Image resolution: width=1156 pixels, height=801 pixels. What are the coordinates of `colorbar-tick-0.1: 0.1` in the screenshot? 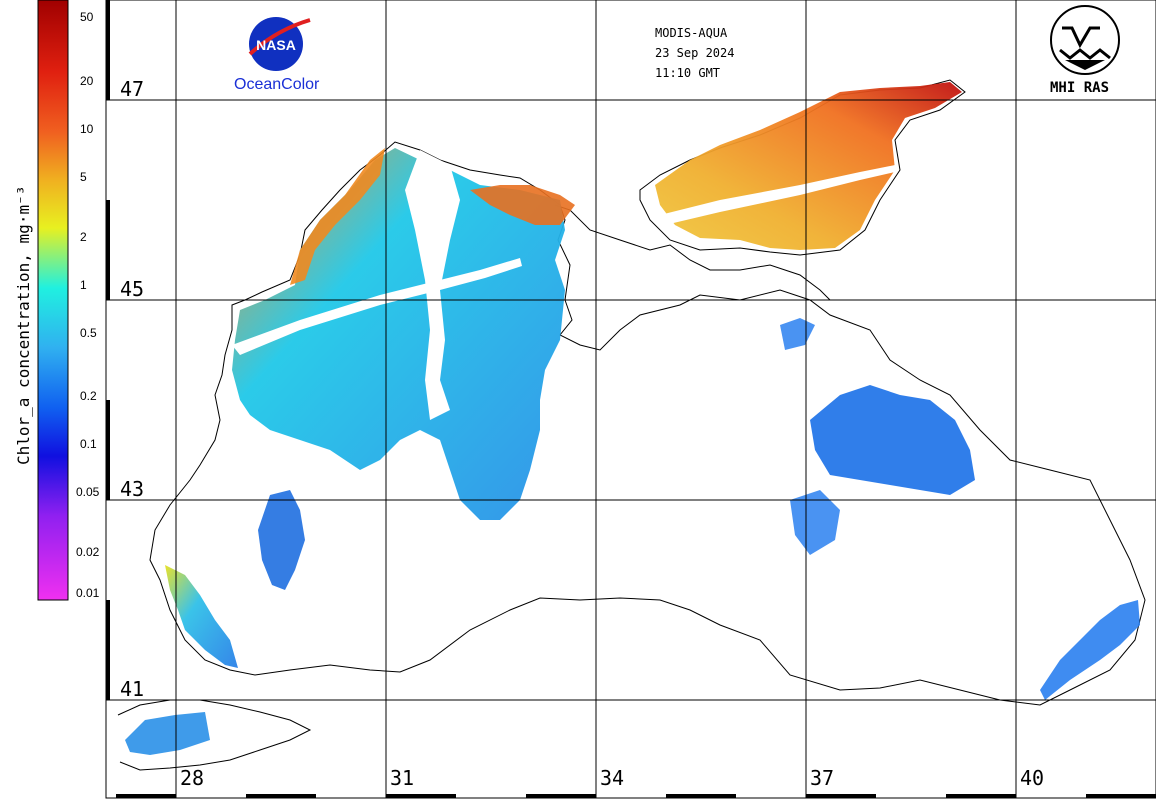 It's located at (88, 444).